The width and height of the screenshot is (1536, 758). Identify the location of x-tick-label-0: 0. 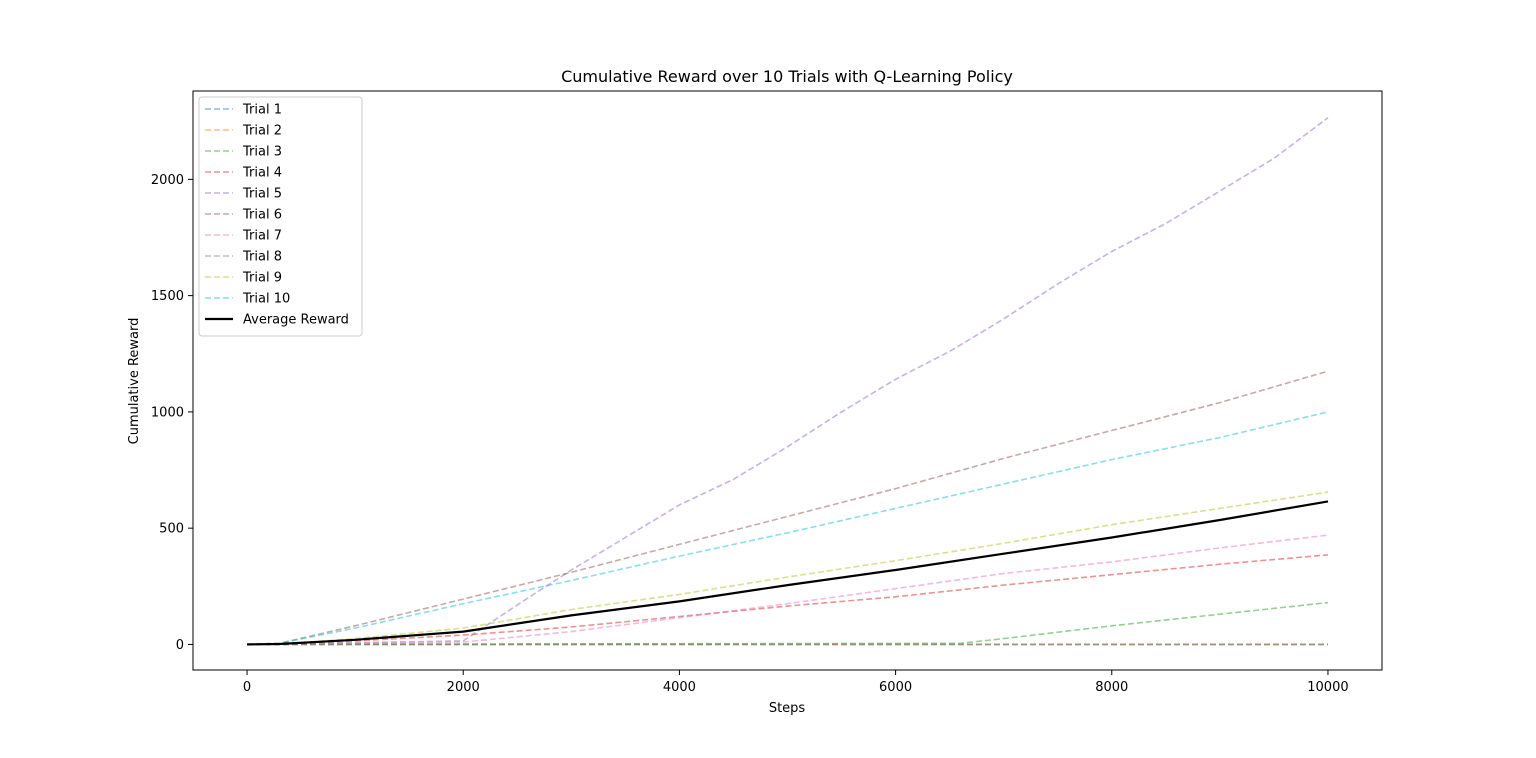
(247, 687).